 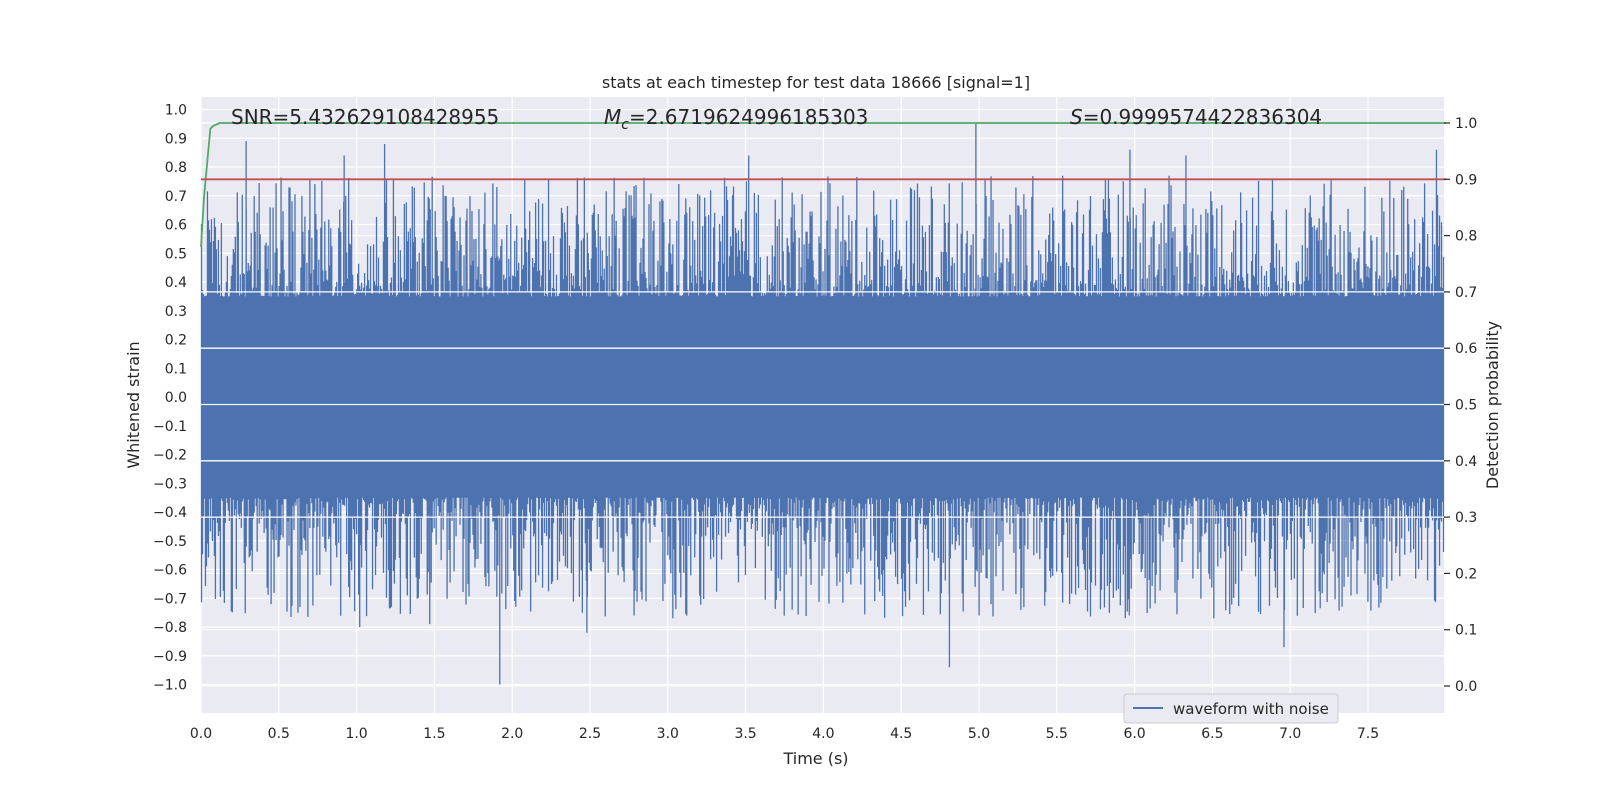 What do you see at coordinates (625, 125) in the screenshot?
I see `mc-subscript: c` at bounding box center [625, 125].